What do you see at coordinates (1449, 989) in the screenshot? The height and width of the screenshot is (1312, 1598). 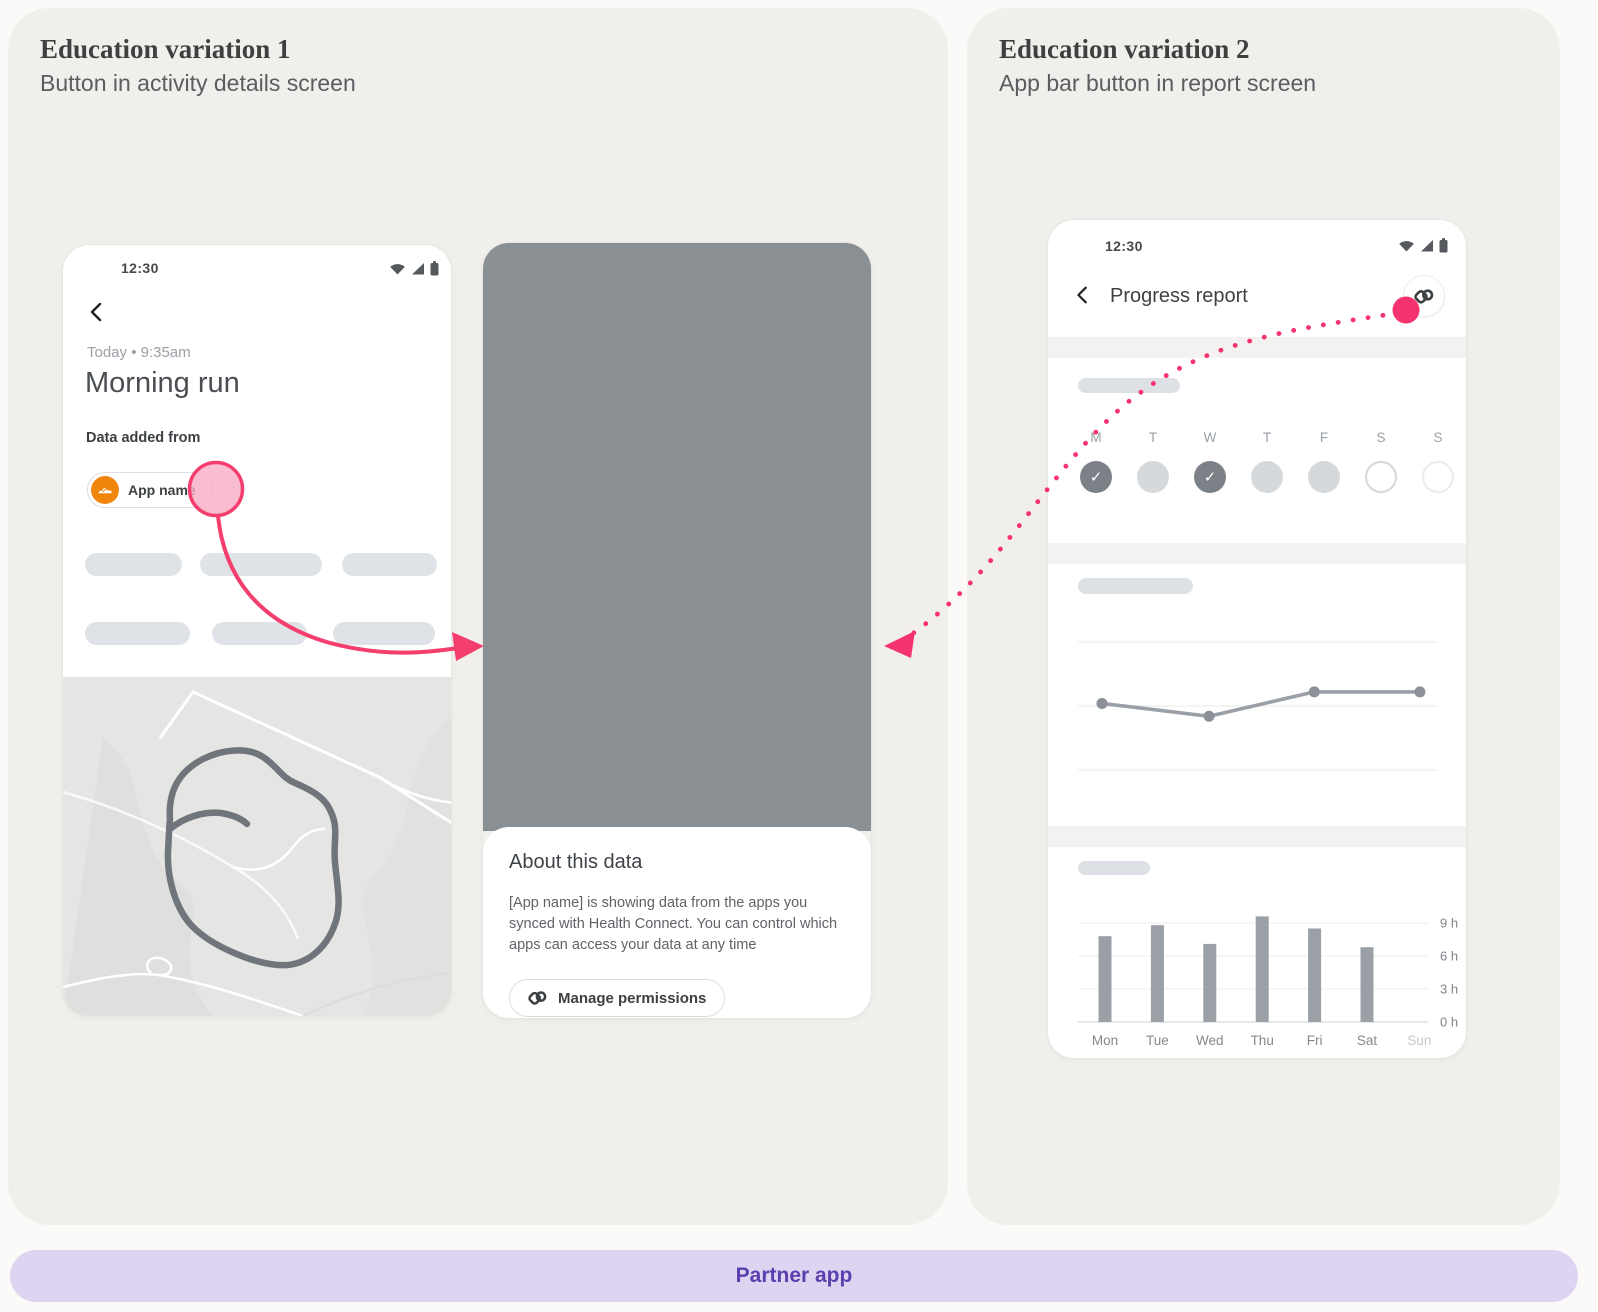 I see `svg-text: 3 h` at bounding box center [1449, 989].